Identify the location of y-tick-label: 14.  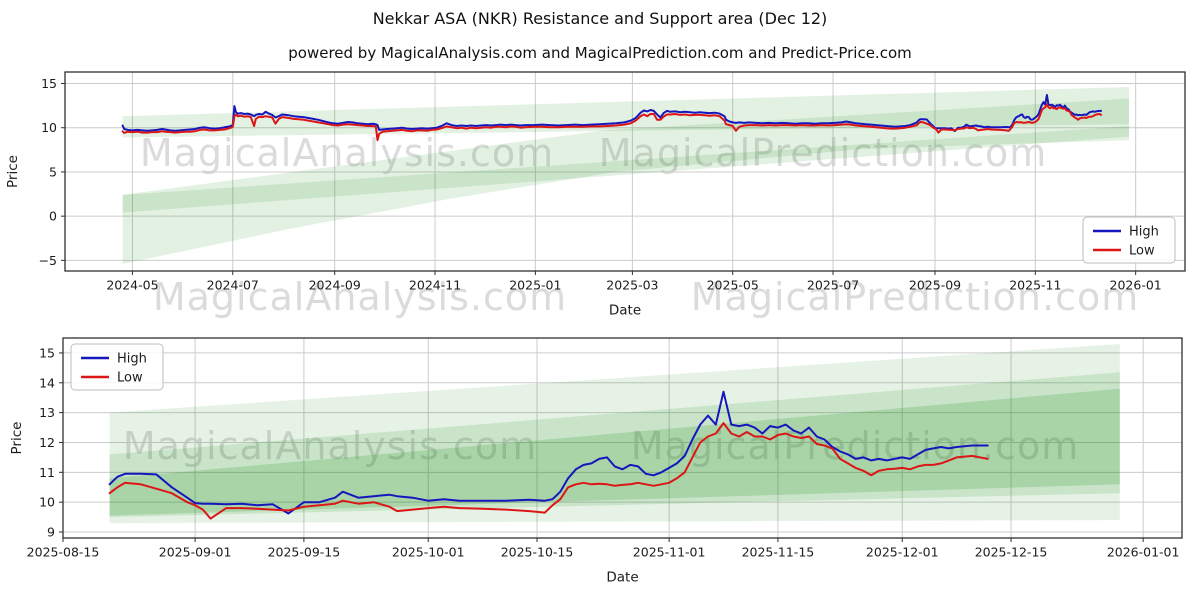
(47, 382).